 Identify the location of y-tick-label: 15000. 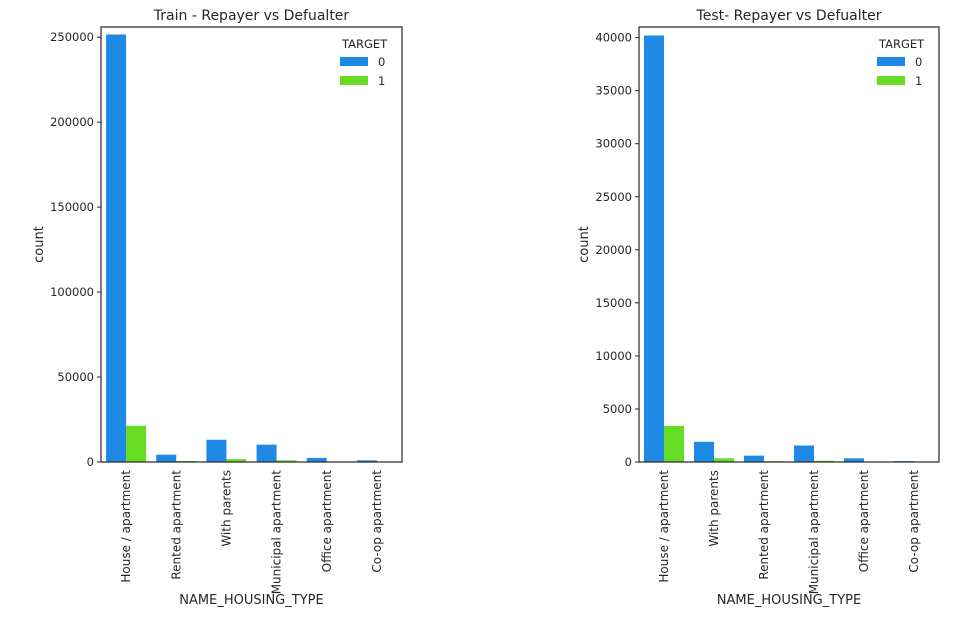
(613, 303).